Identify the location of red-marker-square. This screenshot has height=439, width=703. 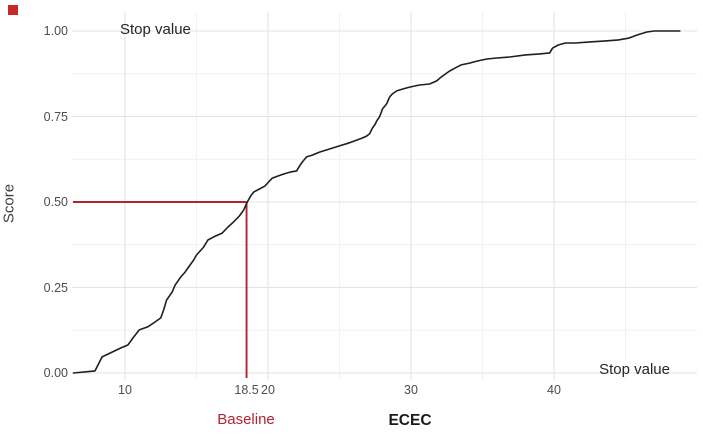
(13, 10).